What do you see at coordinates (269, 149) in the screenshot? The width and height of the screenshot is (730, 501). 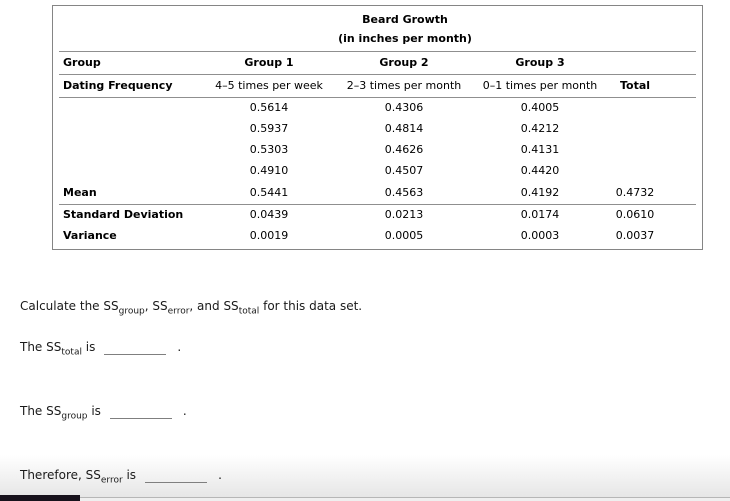 I see `data-cell: 0.5303` at bounding box center [269, 149].